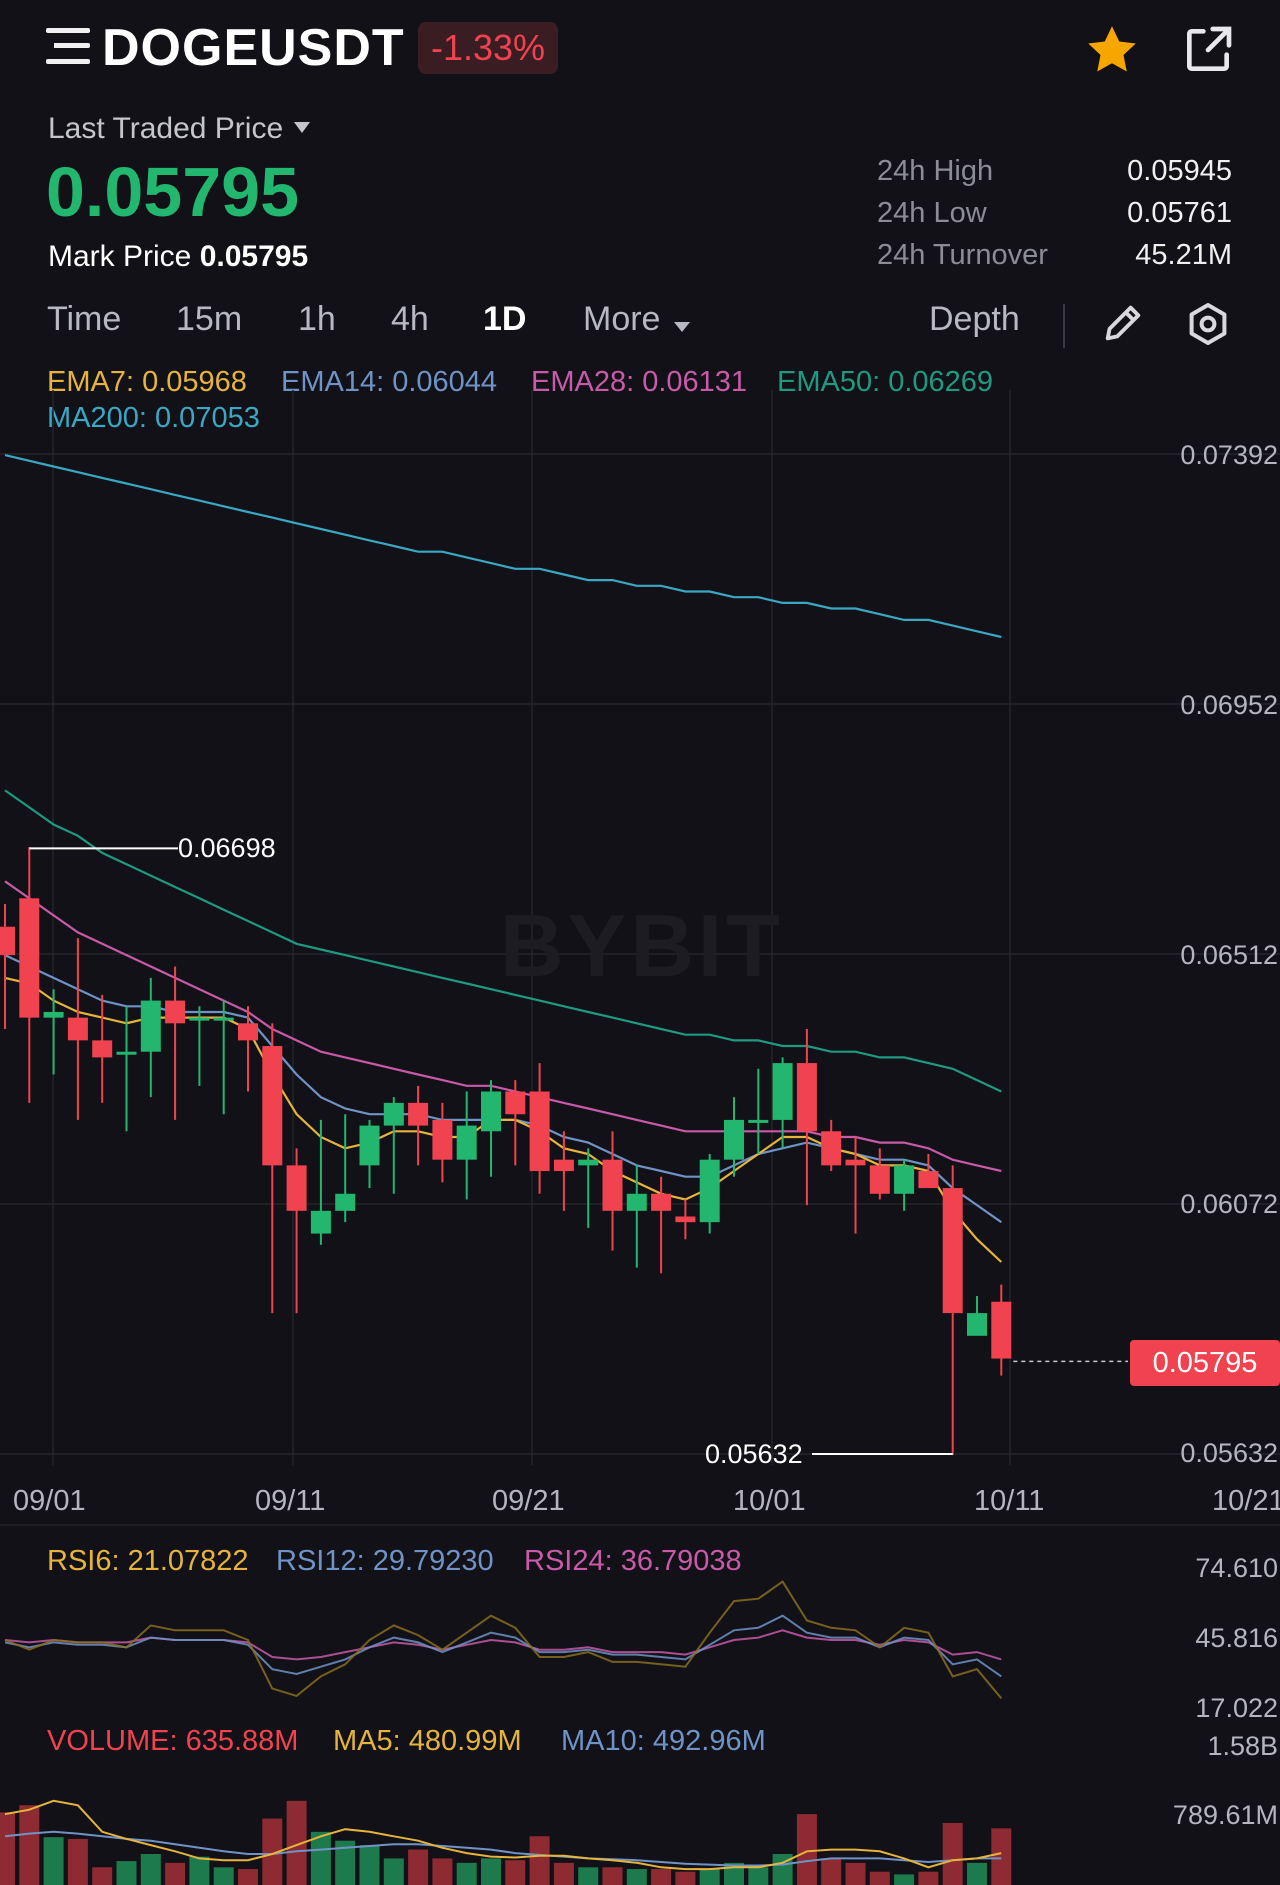  Describe the element at coordinates (640, 50) in the screenshot. I see `header-bar: DOGEUSDT -1.33%` at that location.